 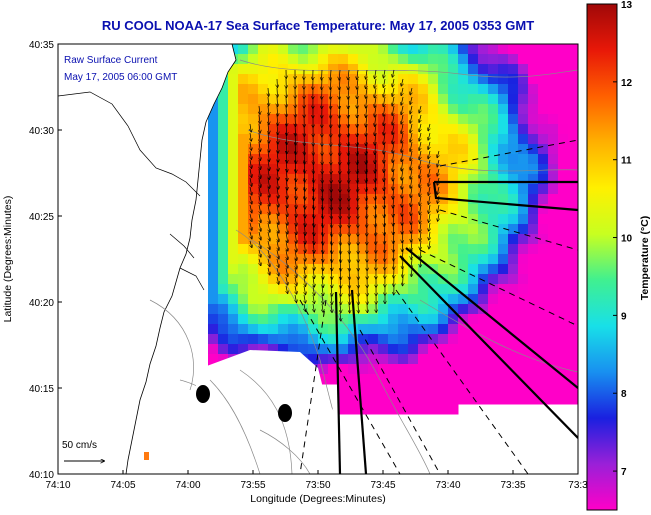 I want to click on current-label: Raw Surface Current, so click(x=111, y=60).